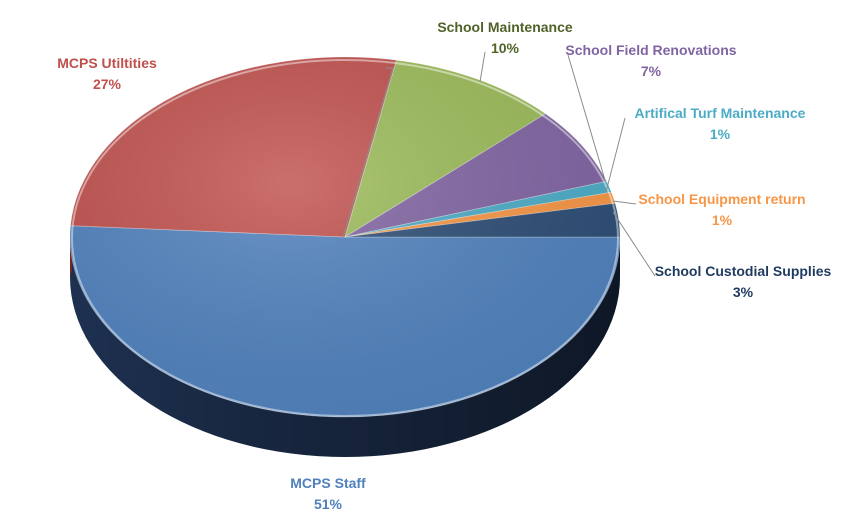  I want to click on slice-percent-artifical-turf-maintenance: 1%, so click(720, 134).